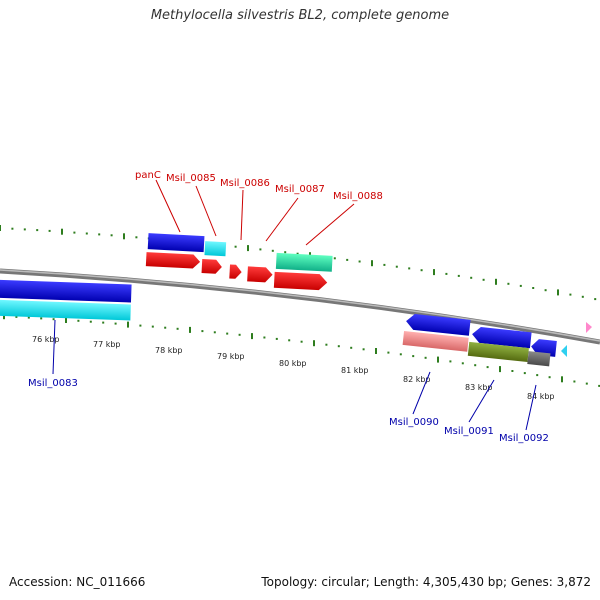 This screenshot has width=600, height=600. Describe the element at coordinates (469, 431) in the screenshot. I see `gene-label-msil-0091: Msil_0091` at that location.